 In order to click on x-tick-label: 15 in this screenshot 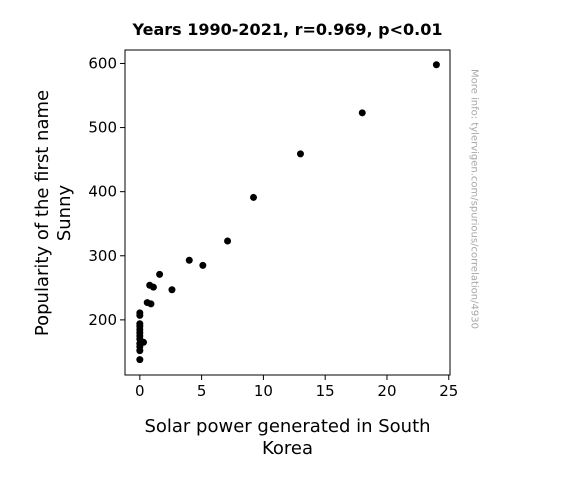, I will do `click(325, 391)`.